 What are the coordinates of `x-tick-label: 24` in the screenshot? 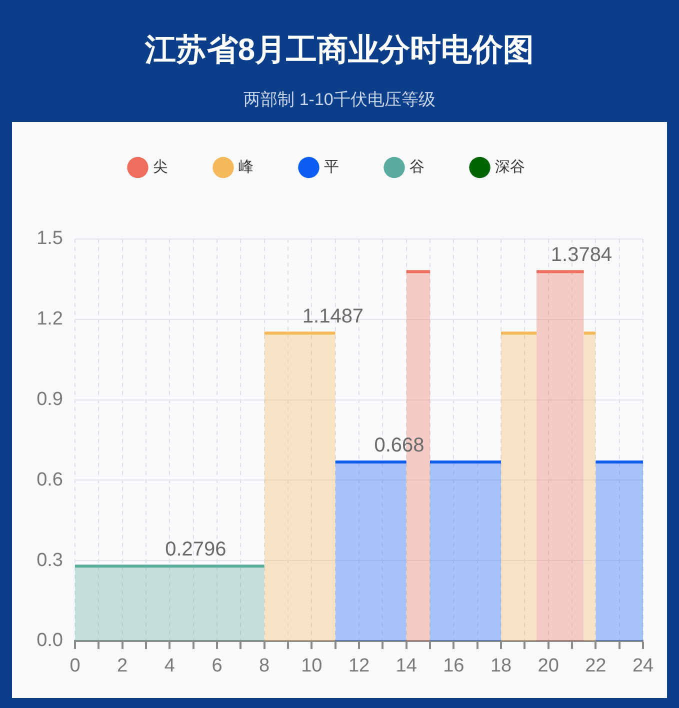 It's located at (643, 666).